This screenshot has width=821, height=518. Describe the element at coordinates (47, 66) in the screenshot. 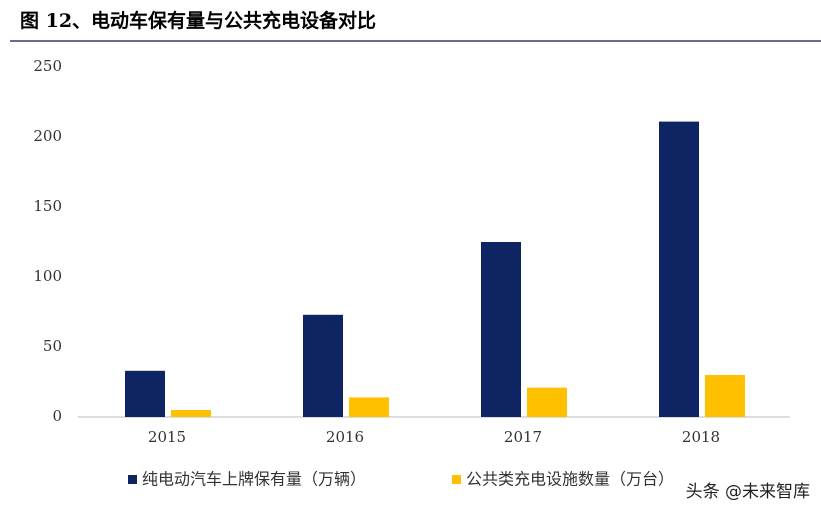

I see `y-tick-label: 250` at that location.